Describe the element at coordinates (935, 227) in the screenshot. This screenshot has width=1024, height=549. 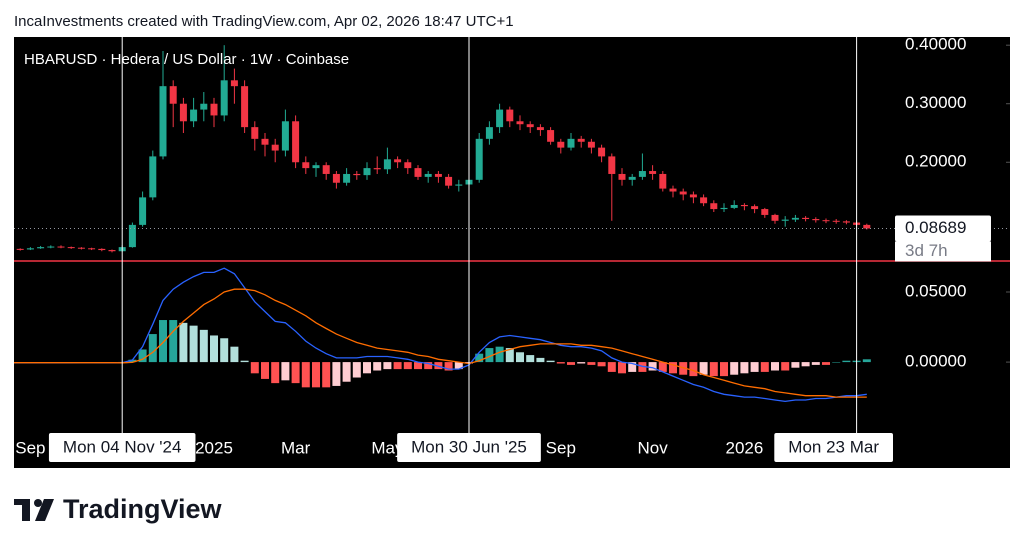
I see `last-price-label: 0.08689` at that location.